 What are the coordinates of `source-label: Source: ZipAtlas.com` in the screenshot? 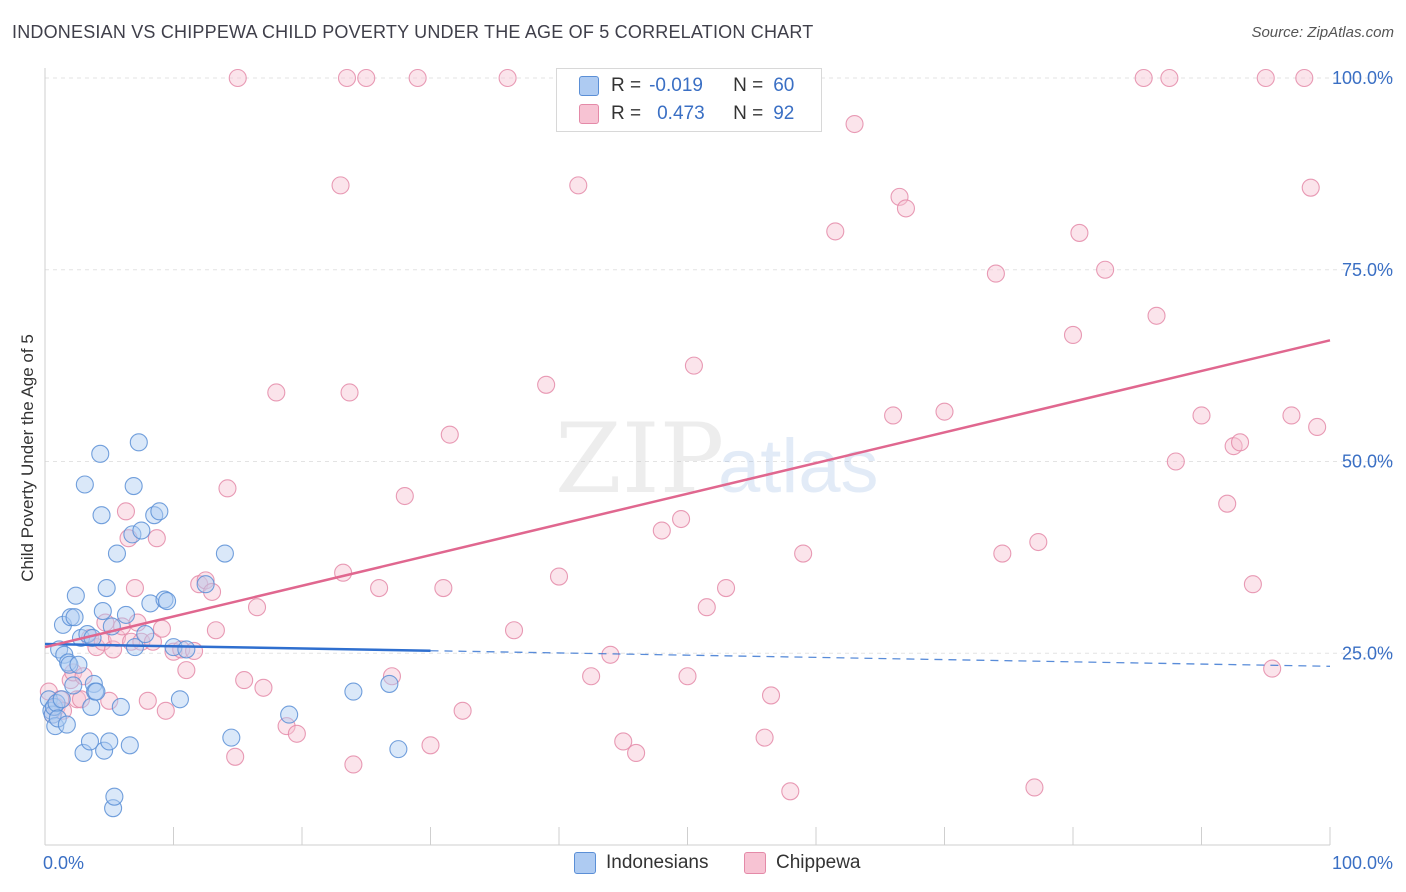 It's located at (1322, 32).